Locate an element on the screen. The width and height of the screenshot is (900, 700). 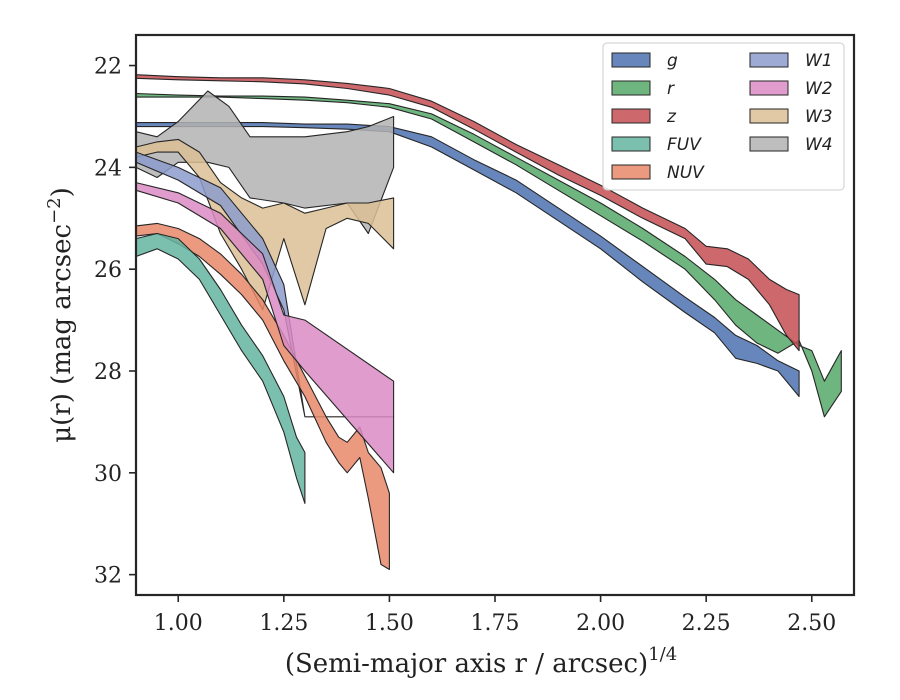
legend-label-w4: W4 is located at coordinates (819, 145).